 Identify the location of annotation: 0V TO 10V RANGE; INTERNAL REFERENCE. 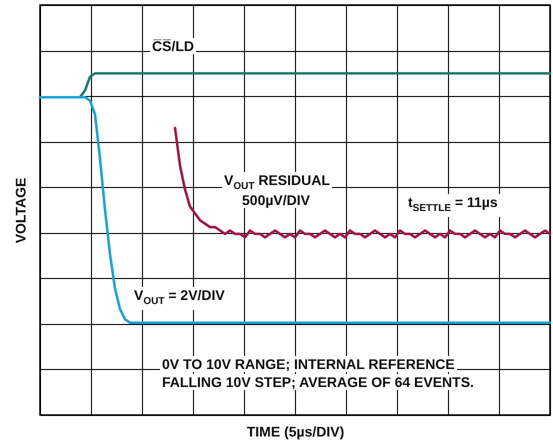
(308, 364).